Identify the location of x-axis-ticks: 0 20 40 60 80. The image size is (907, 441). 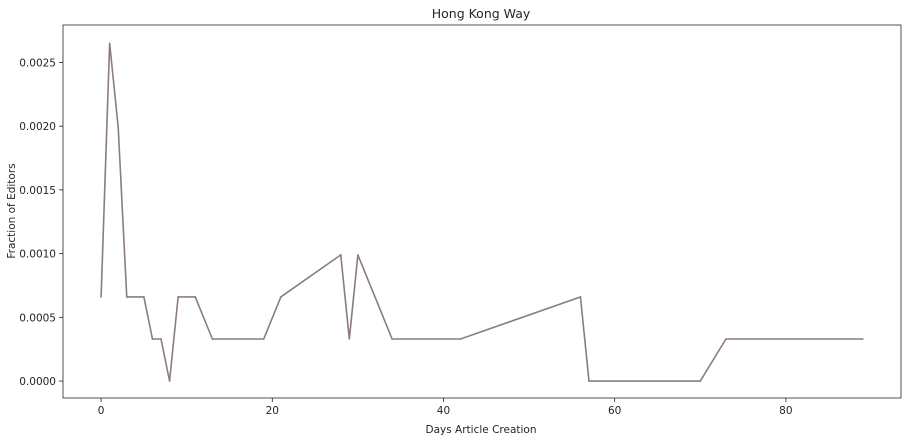
(445, 407).